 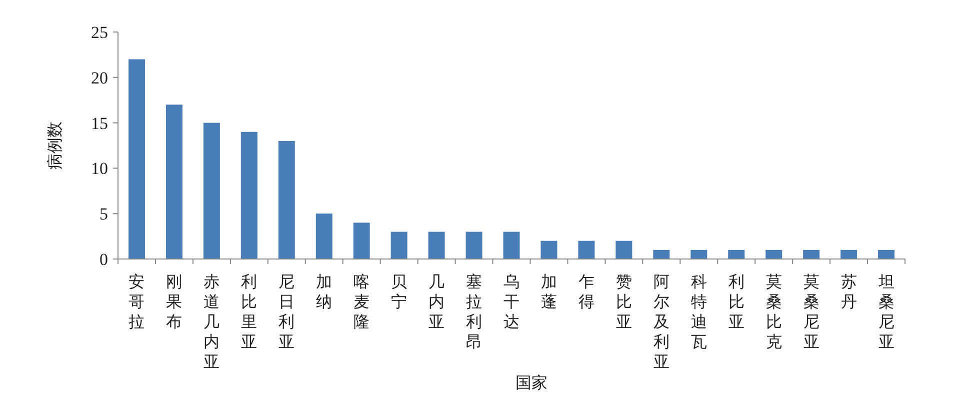 What do you see at coordinates (811, 312) in the screenshot?
I see `x-tick-label: 莫桑尼亚` at bounding box center [811, 312].